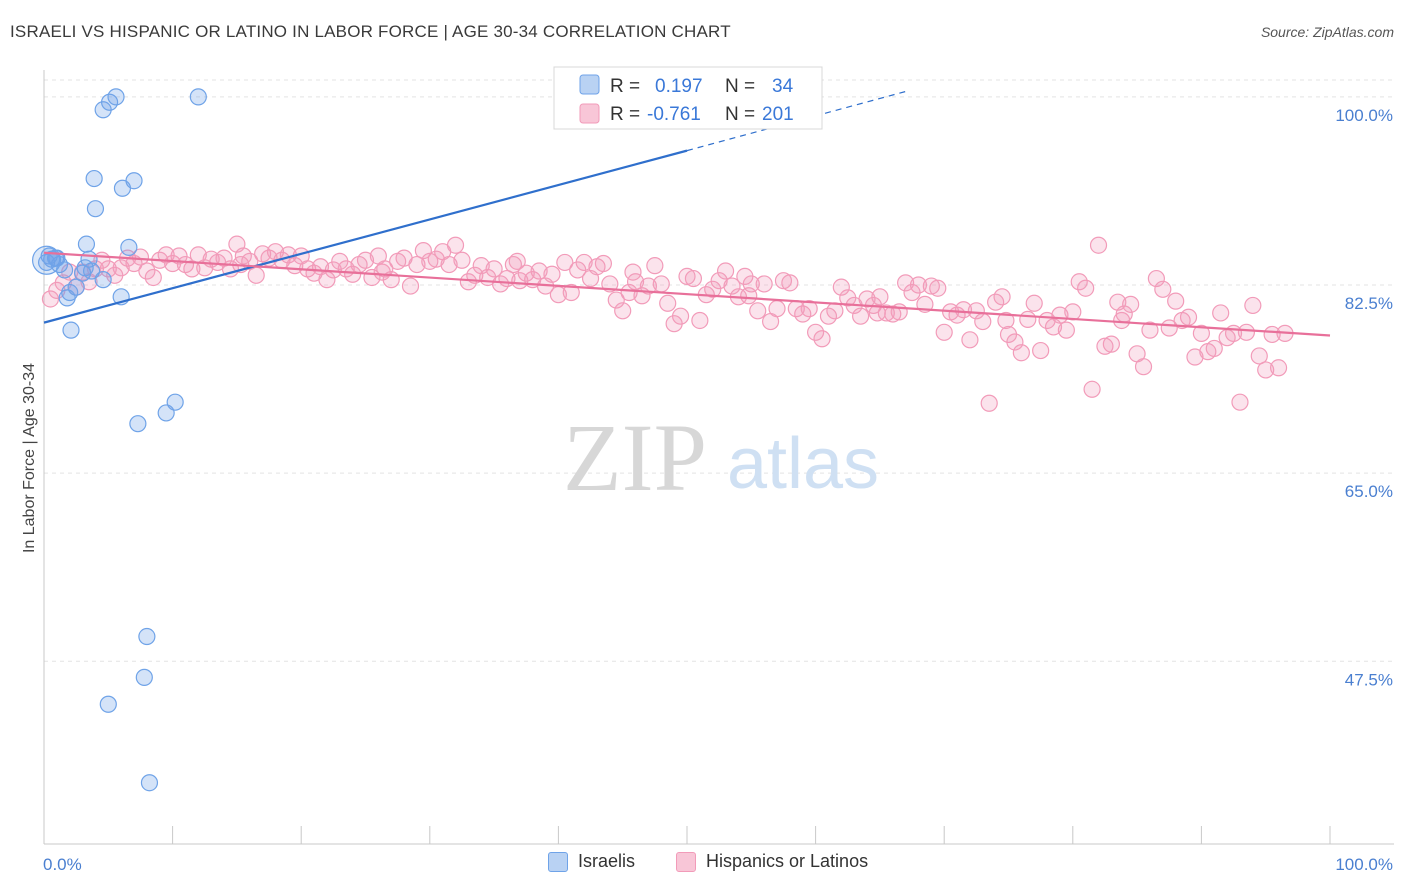 The height and width of the screenshot is (892, 1406). I want to click on israelis-points, so click(119, 440).